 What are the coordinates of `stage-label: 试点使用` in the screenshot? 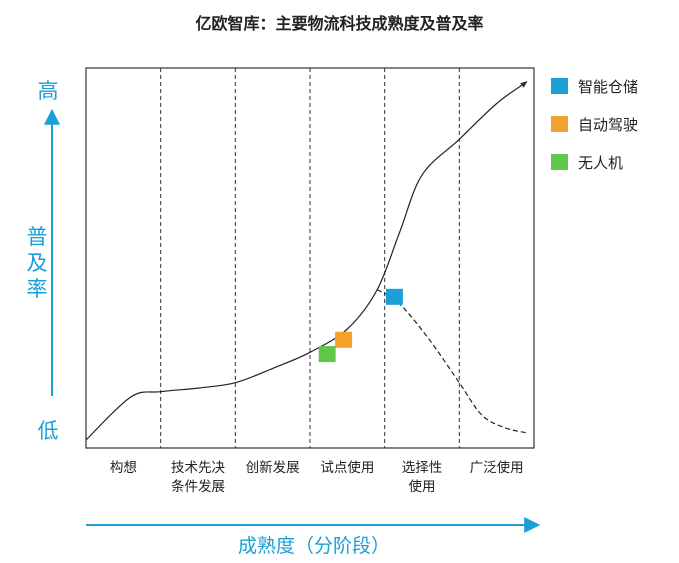 It's located at (347, 467).